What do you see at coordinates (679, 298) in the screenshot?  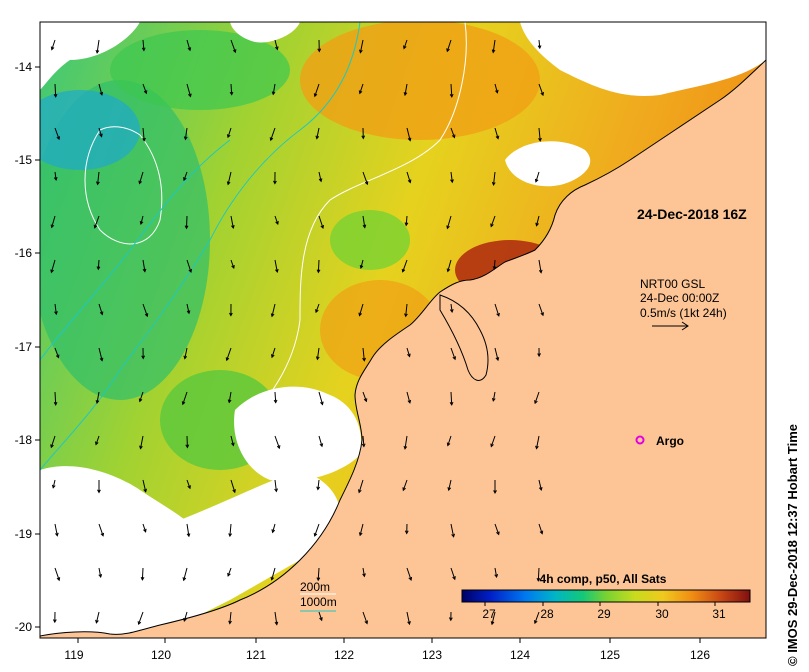 I see `current-time-label: 24-Dec 00:00Z` at bounding box center [679, 298].